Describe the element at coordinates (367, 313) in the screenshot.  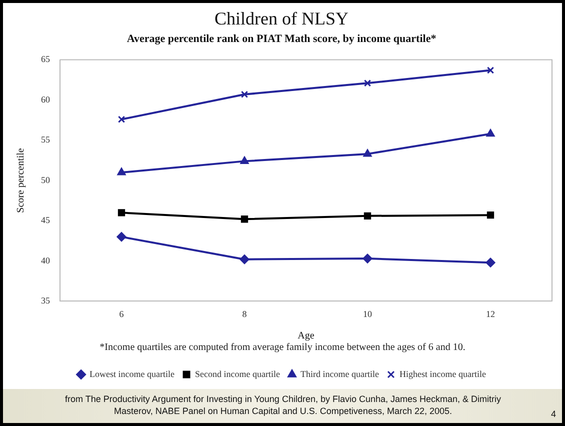
I see `x-tick-label: 10` at that location.